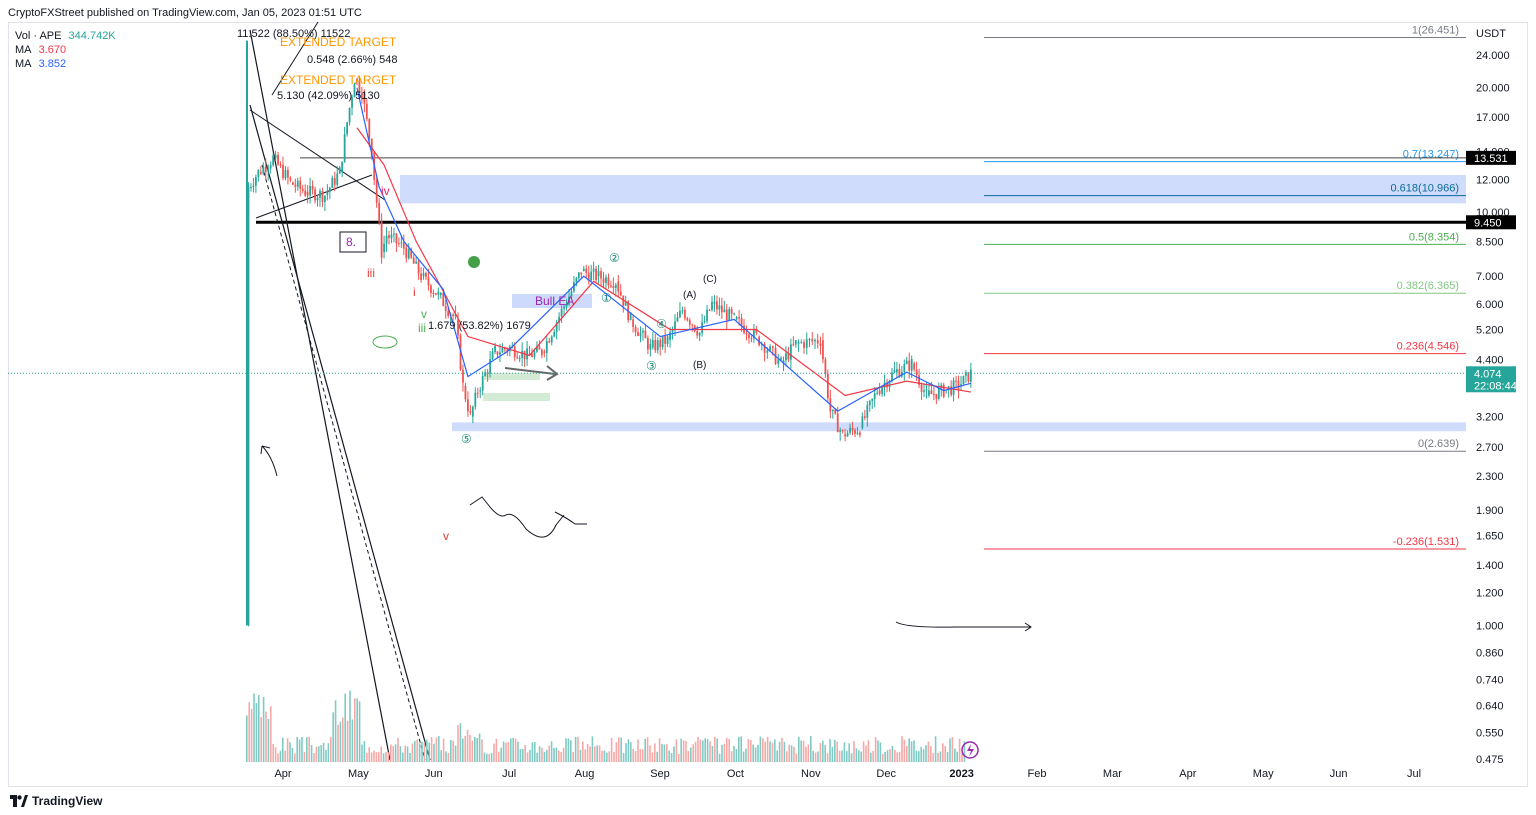 This screenshot has width=1536, height=815. I want to click on legend-vol-value: 344.742K, so click(92, 36).